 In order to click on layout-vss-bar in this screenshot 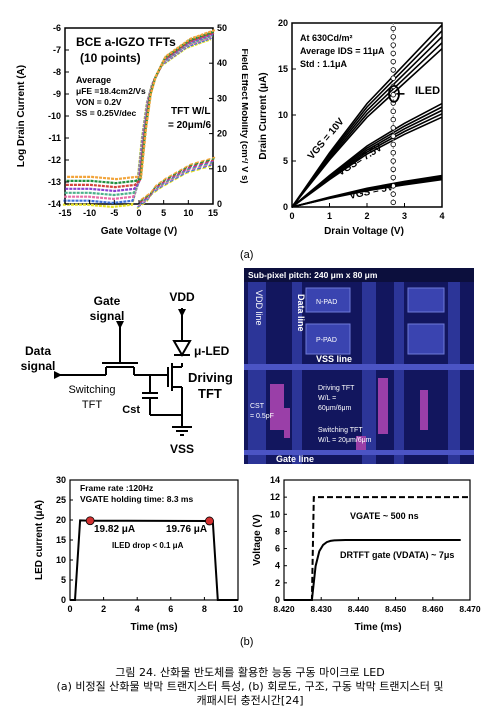, I will do `click(359, 367)`.